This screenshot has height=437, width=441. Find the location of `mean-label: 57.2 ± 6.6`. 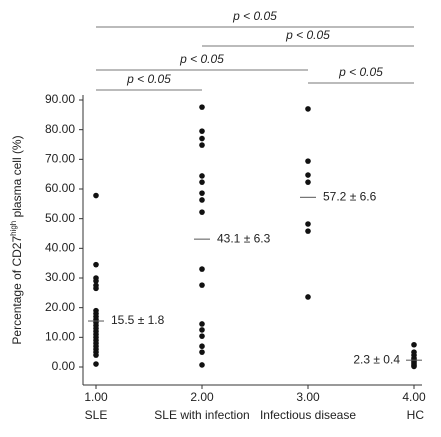

mean-label: 57.2 ± 6.6 is located at coordinates (350, 196).